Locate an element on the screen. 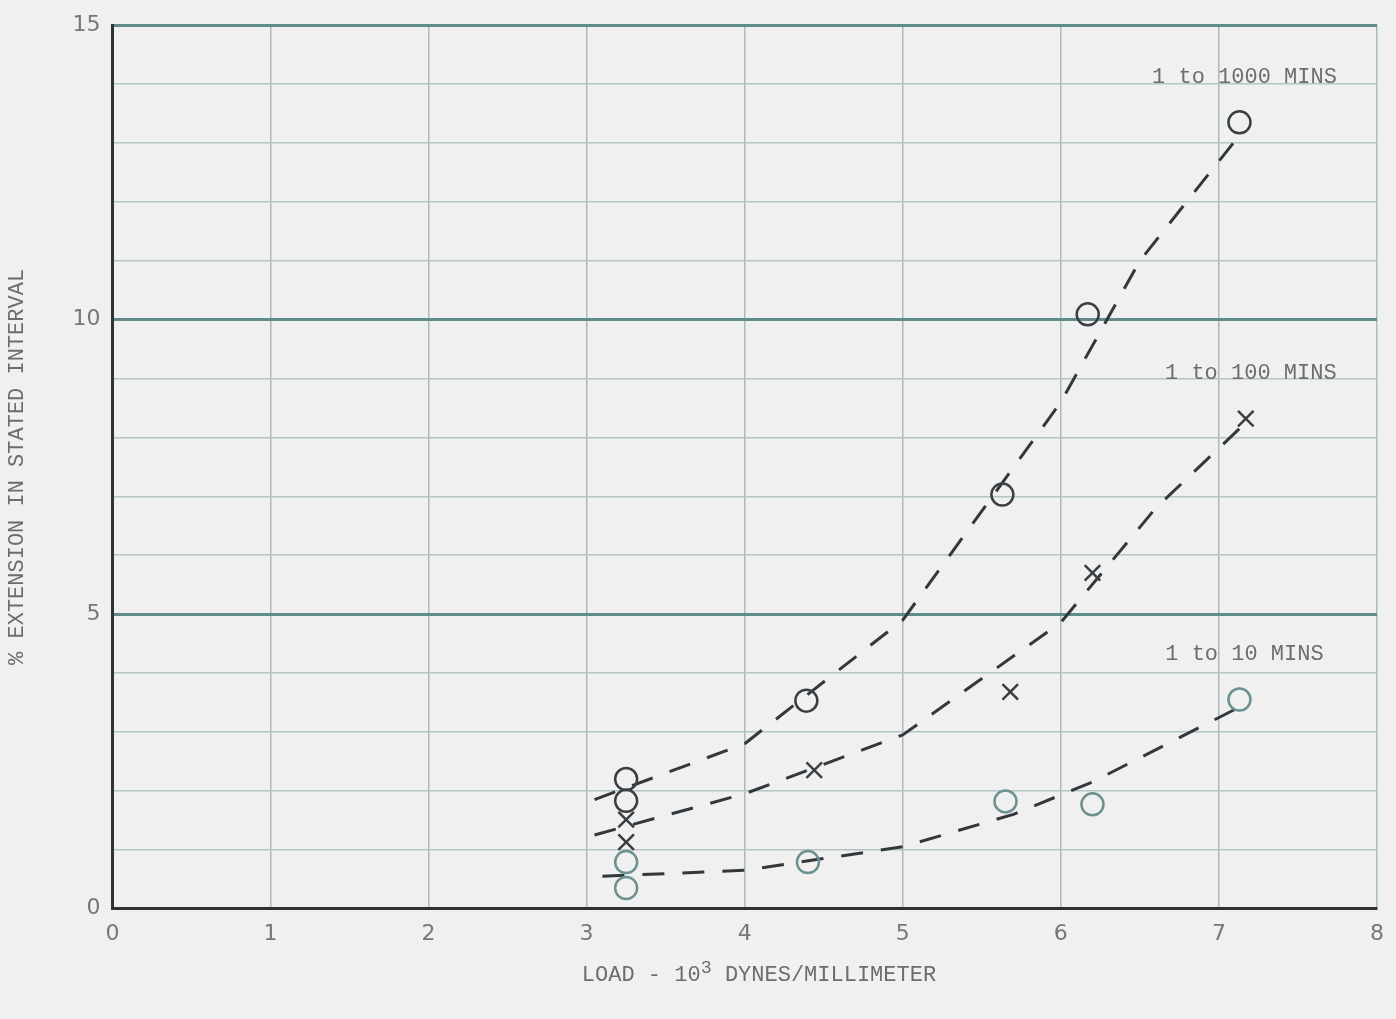 The height and width of the screenshot is (1019, 1396). series-label: 1 to 10 MINS is located at coordinates (1244, 655).